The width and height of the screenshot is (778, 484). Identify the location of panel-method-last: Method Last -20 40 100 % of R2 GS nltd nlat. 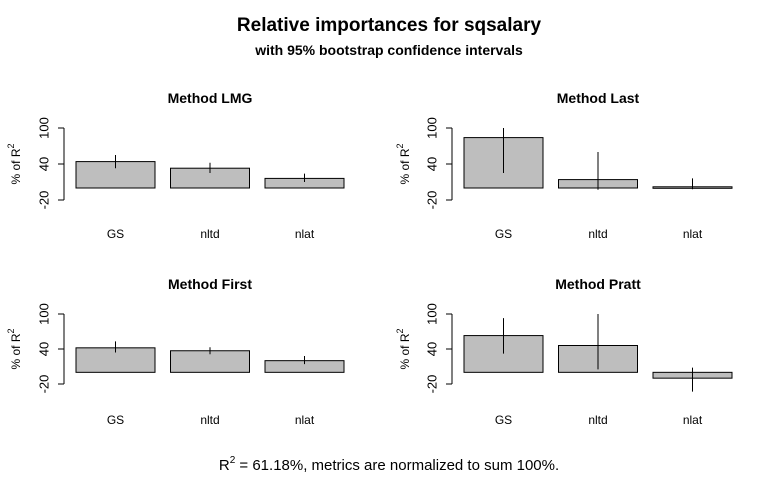
(564, 165).